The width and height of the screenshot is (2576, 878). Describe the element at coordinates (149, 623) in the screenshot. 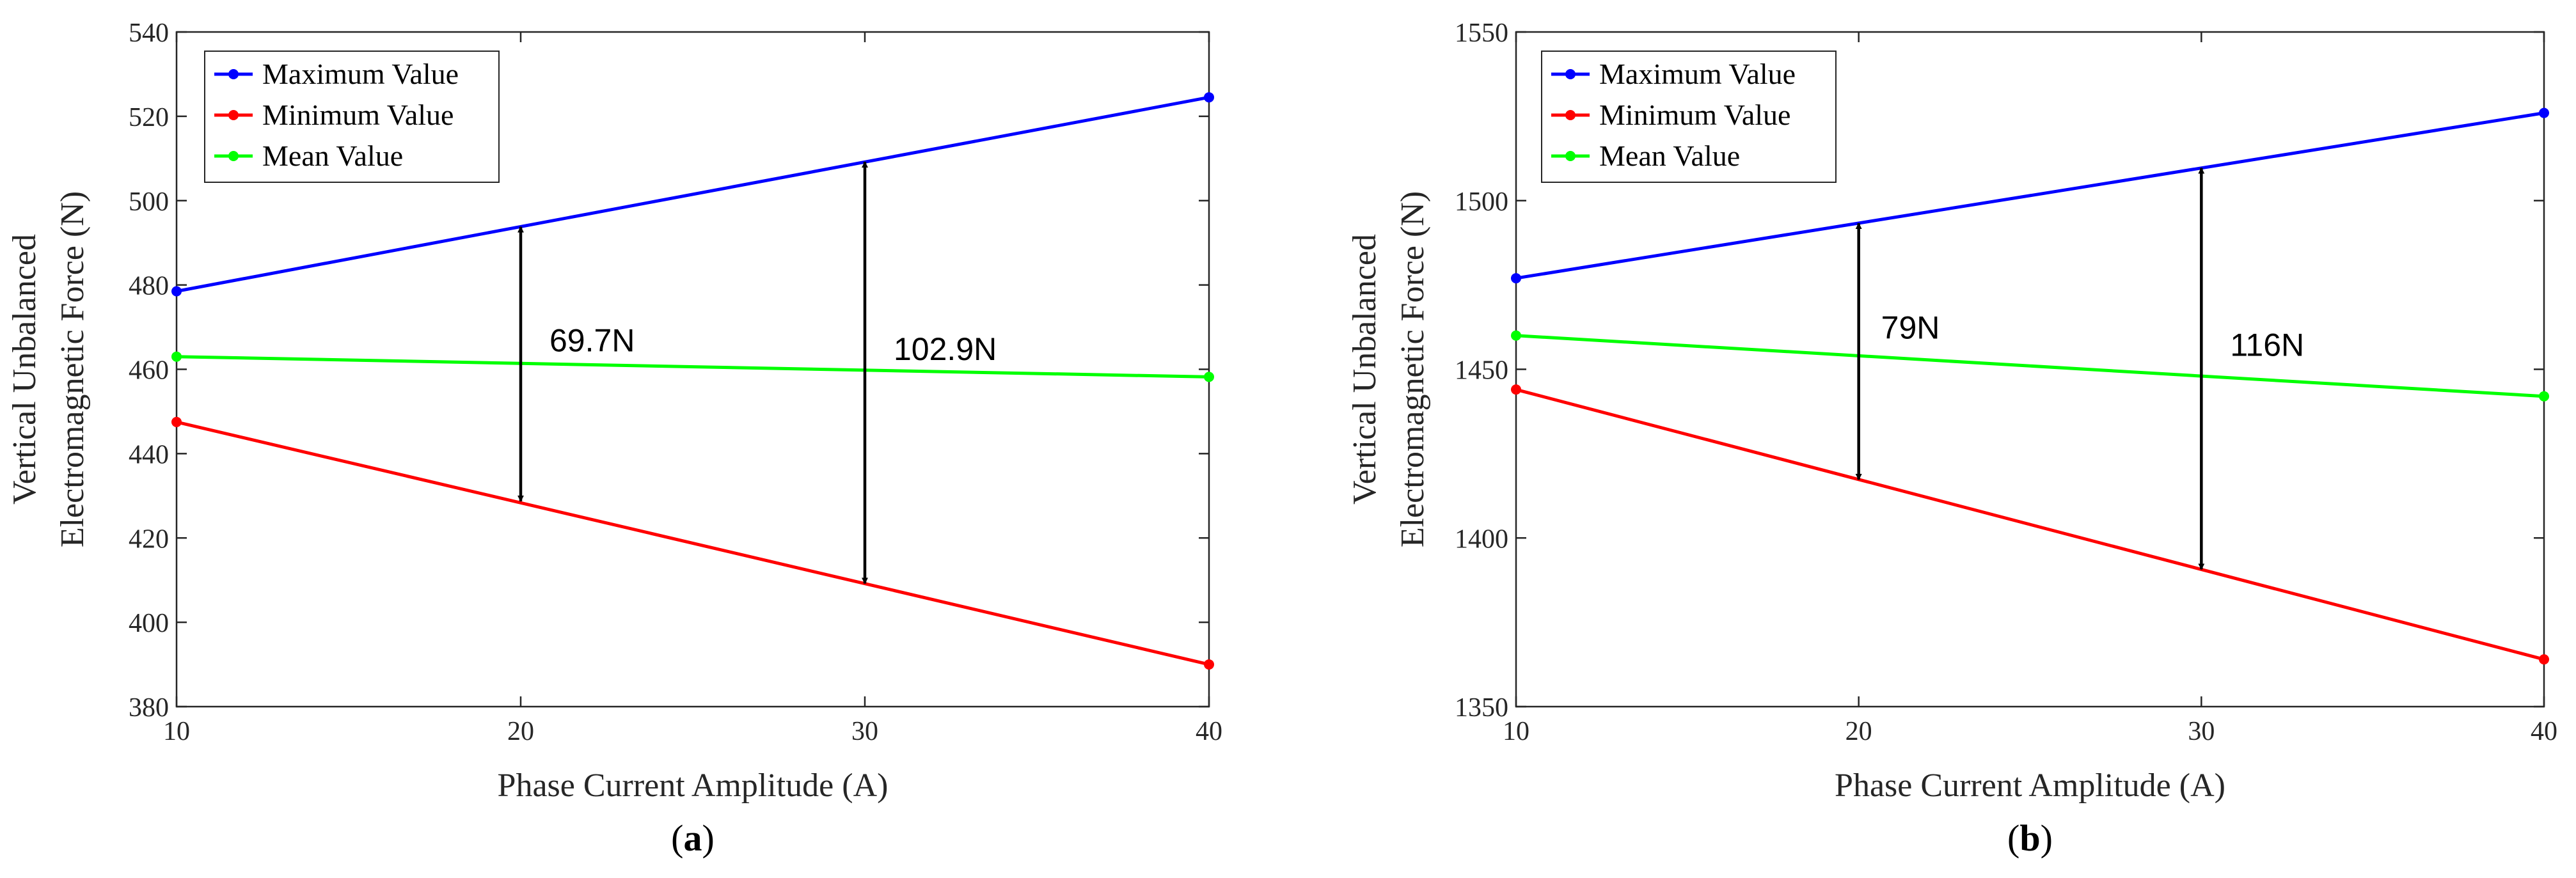

I see `y-tick-label: 400` at that location.